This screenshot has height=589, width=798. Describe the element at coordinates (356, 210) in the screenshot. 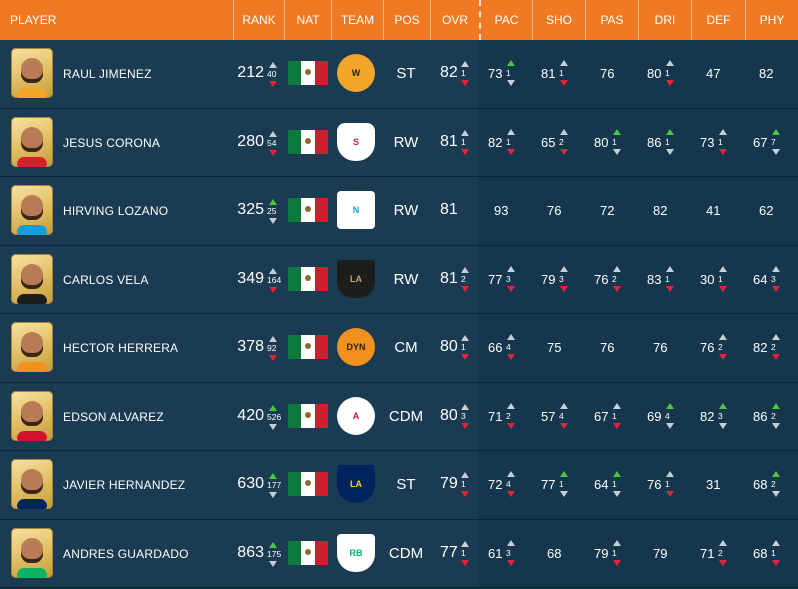

I see `napoli-crest-icon: N` at that location.